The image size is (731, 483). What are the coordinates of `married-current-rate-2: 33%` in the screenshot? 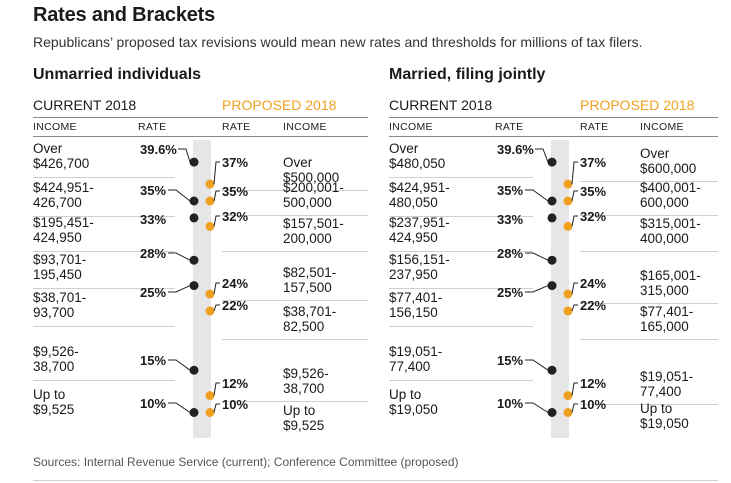 It's located at (510, 219).